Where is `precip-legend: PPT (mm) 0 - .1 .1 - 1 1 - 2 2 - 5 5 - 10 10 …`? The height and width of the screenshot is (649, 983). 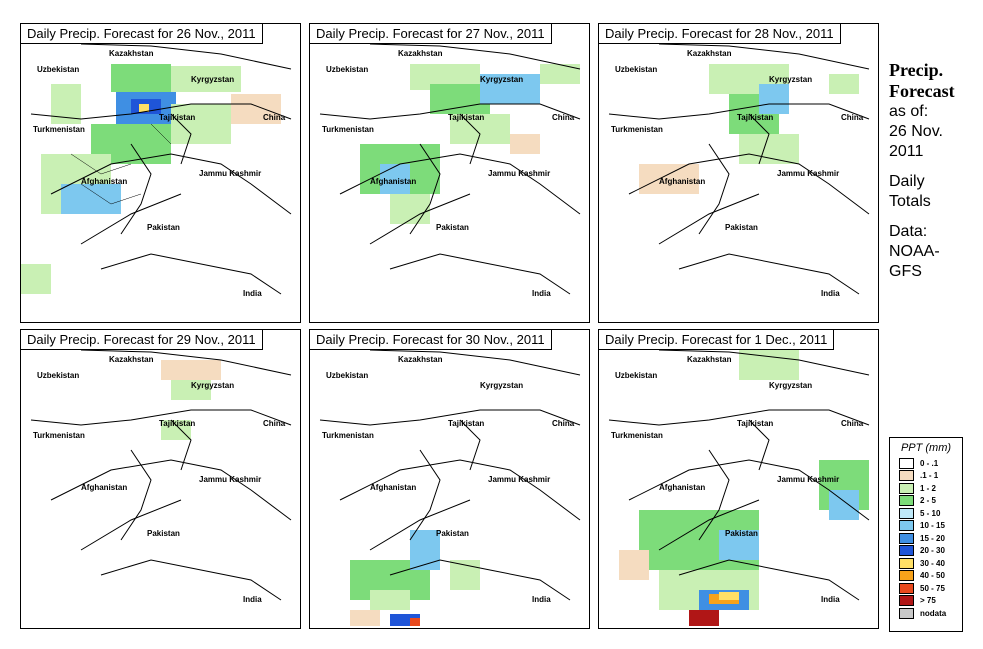 precip-legend: PPT (mm) 0 - .1 .1 - 1 1 - 2 2 - 5 5 - 10 10 … is located at coordinates (926, 534).